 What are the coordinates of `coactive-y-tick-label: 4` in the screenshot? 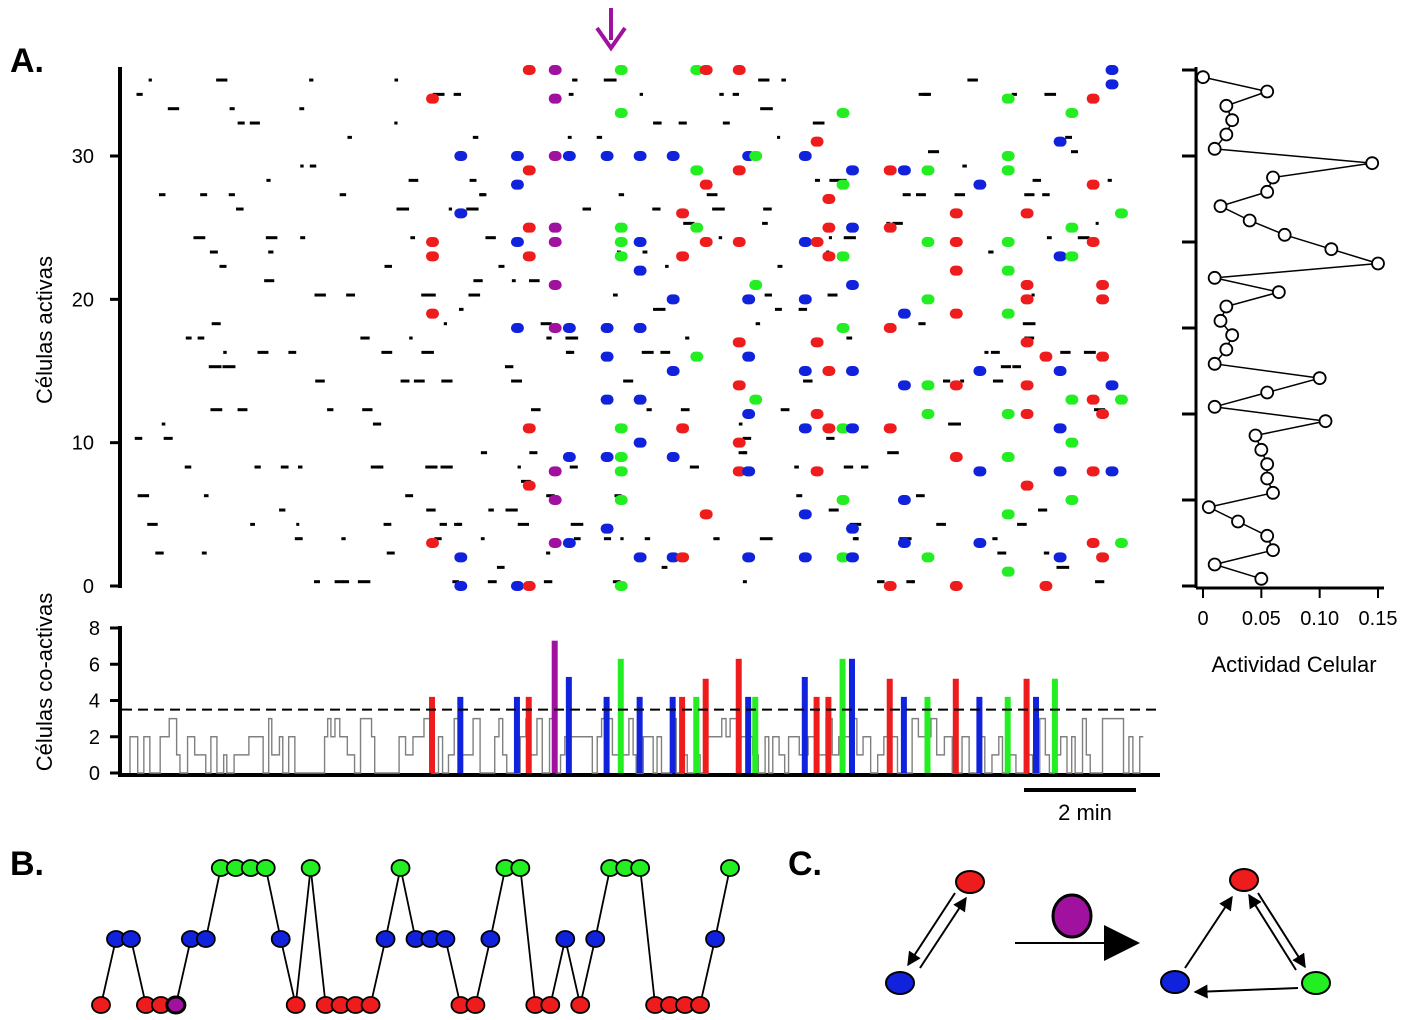 It's located at (94, 702).